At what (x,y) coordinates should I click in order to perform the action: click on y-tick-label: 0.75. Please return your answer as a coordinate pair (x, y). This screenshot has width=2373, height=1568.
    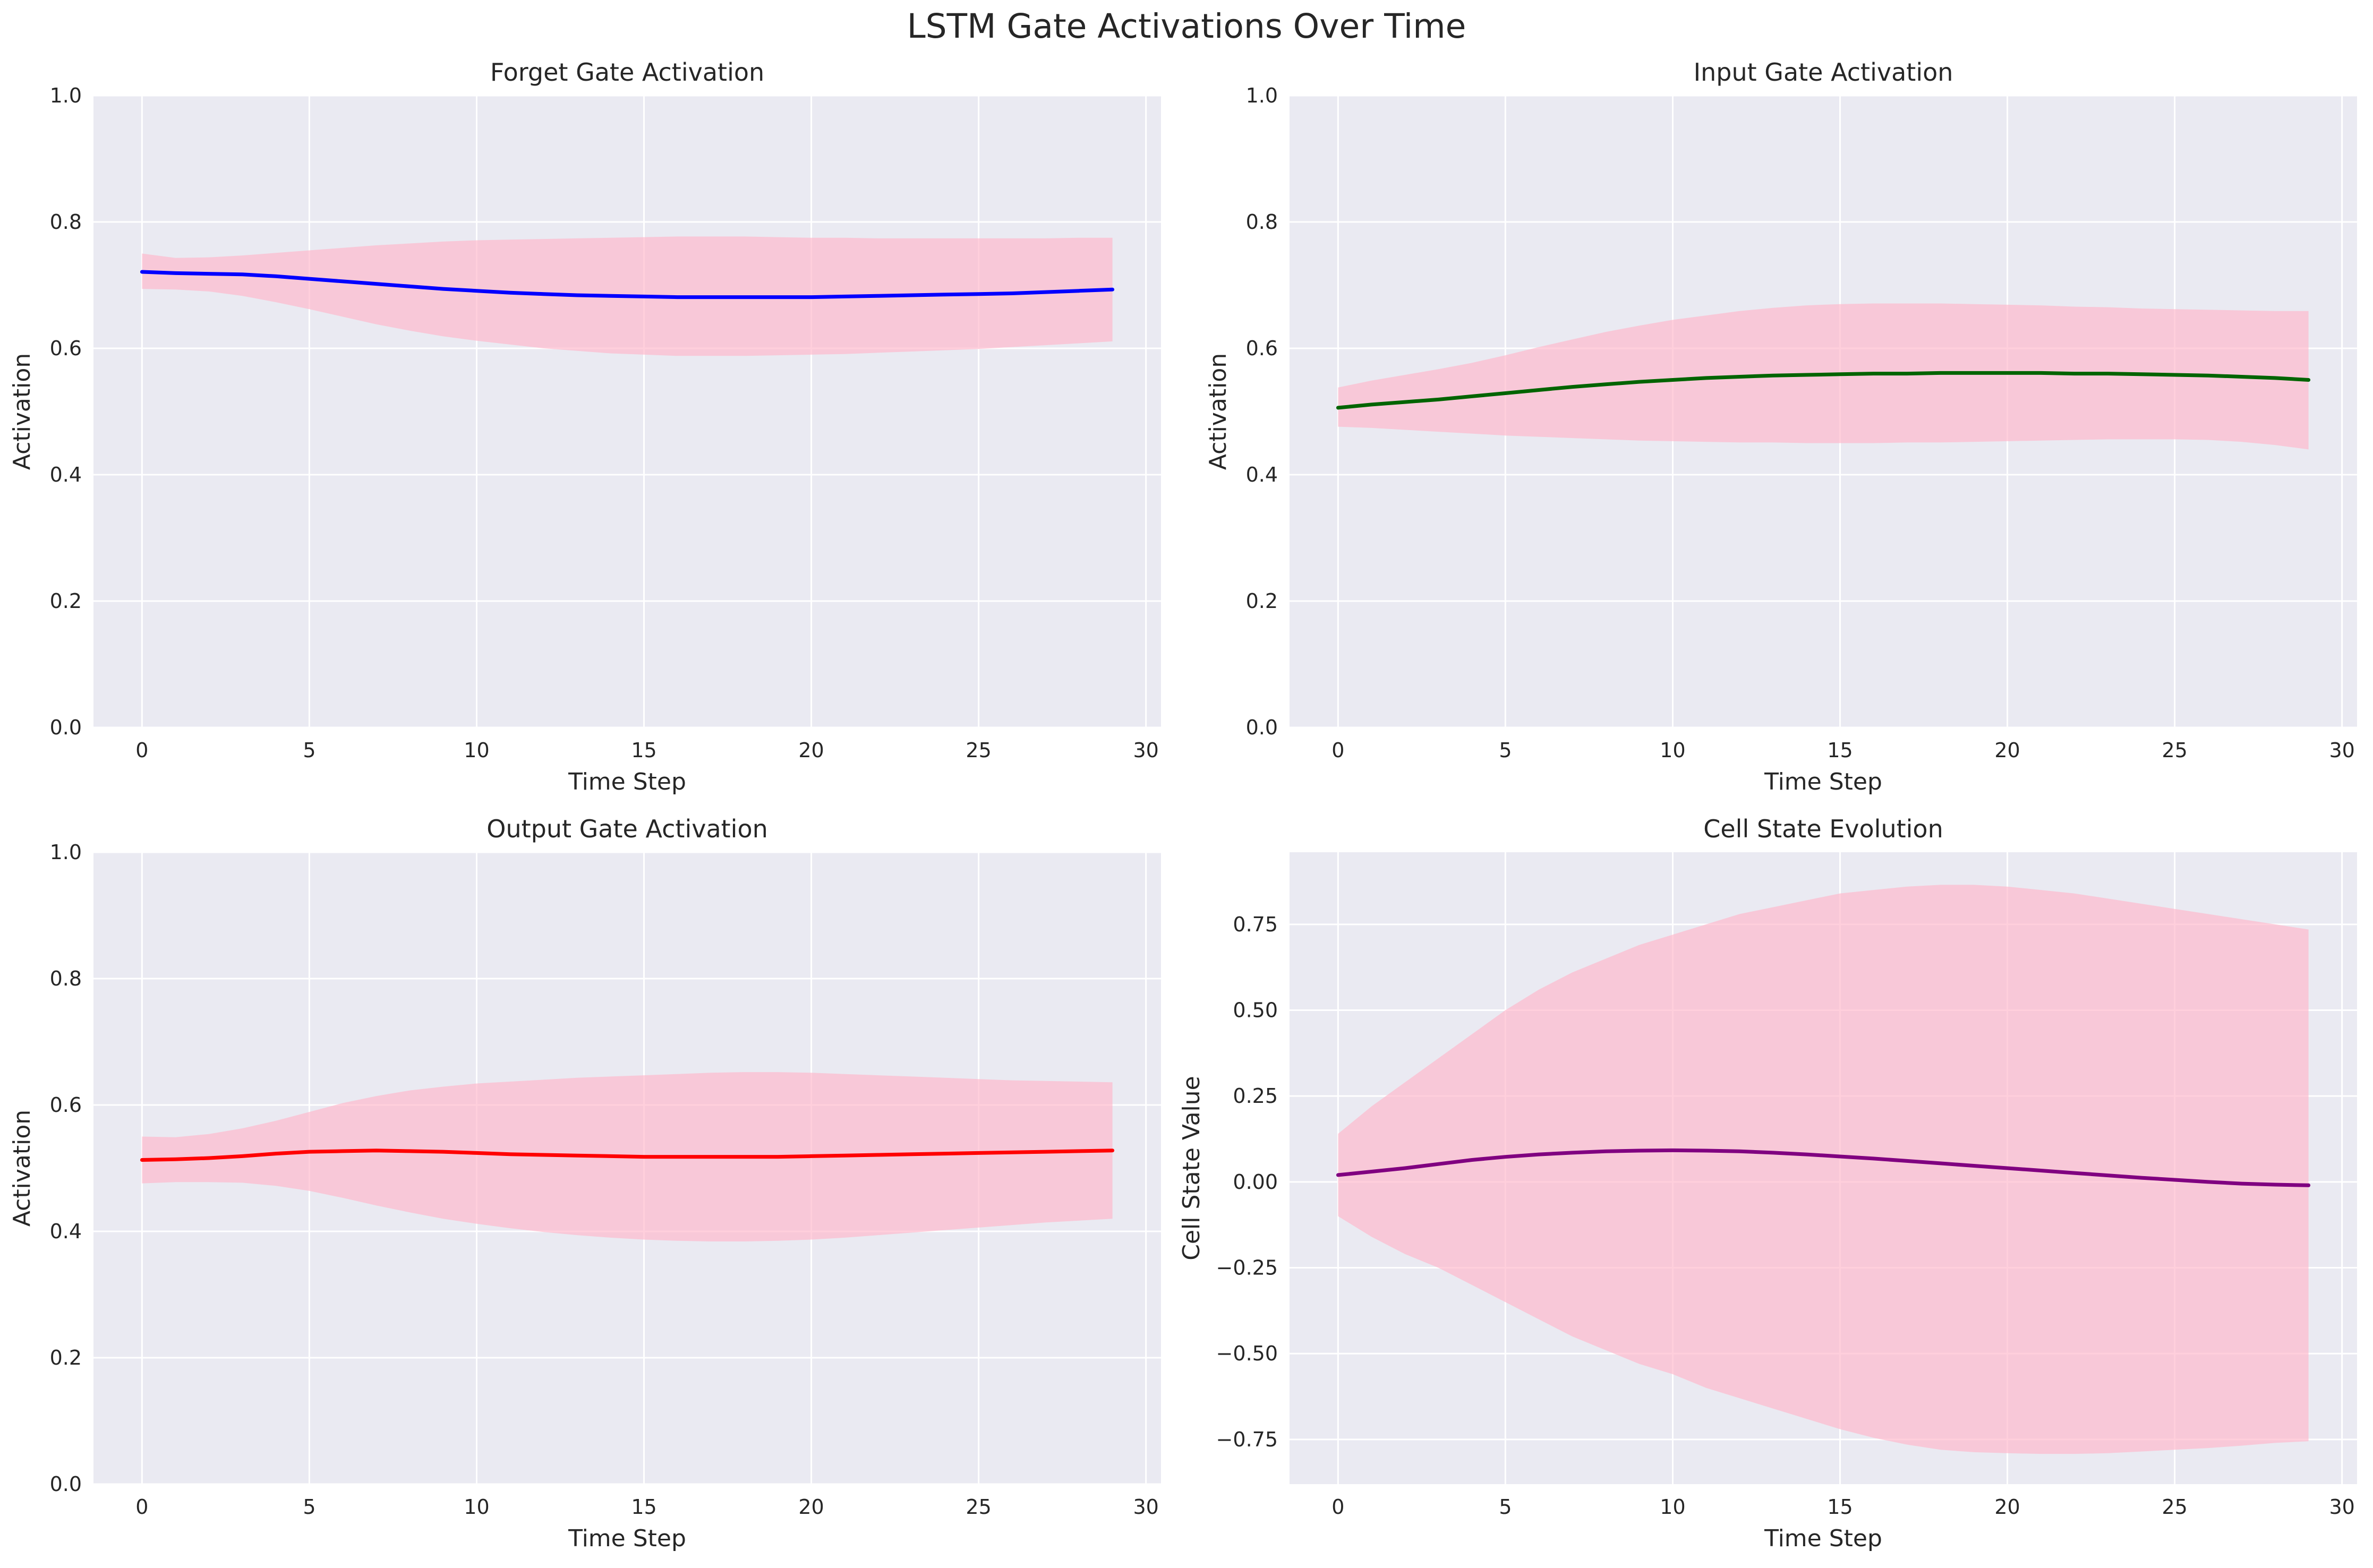
    Looking at the image, I should click on (1255, 924).